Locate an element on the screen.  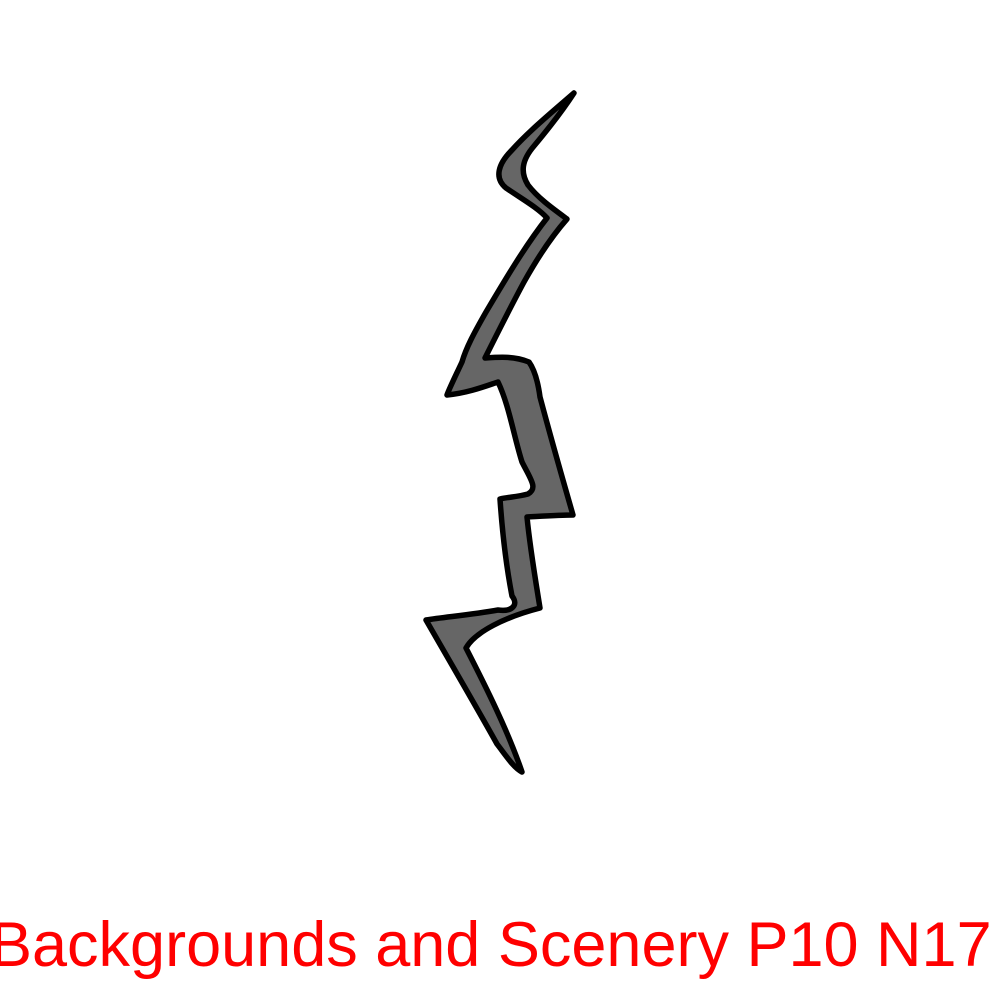
crack-shape is located at coordinates (500, 432).